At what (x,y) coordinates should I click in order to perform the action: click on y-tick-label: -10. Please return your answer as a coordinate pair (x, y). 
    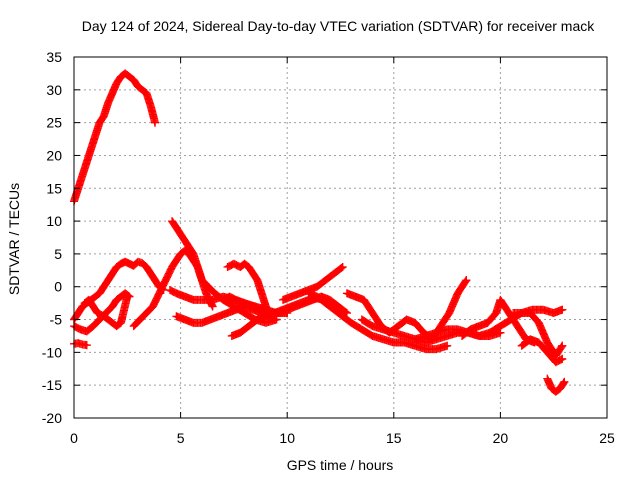
    Looking at the image, I should click on (52, 352).